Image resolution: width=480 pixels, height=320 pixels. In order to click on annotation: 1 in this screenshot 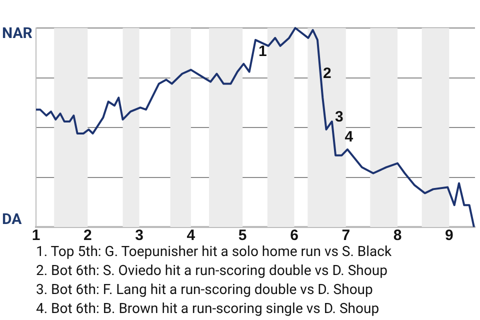, I will do `click(262, 51)`.